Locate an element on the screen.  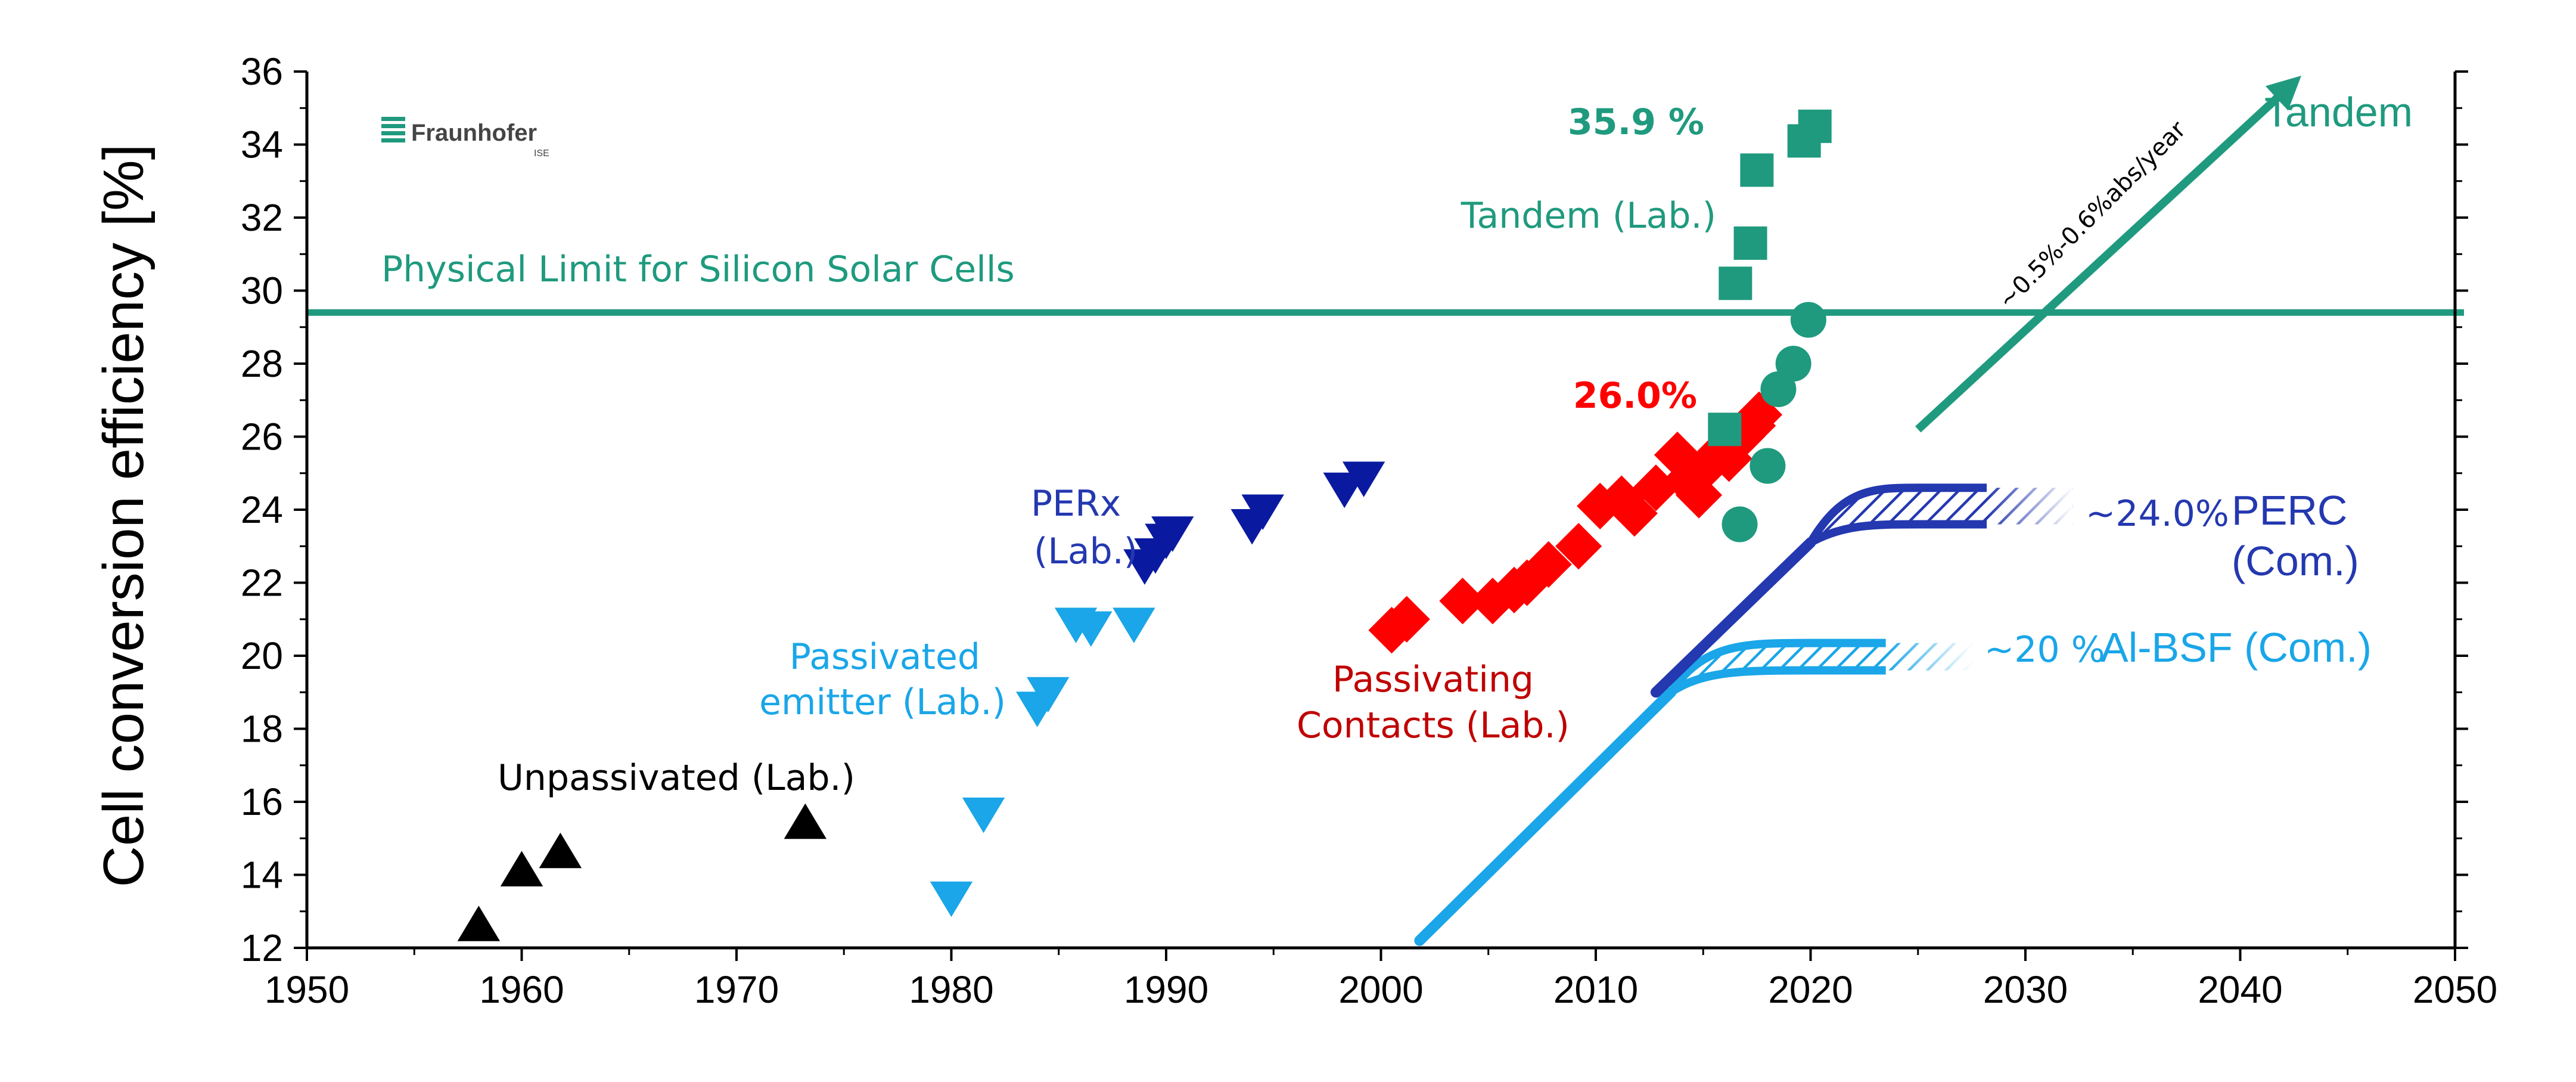
perc-name-label: PERC is located at coordinates (2289, 510).